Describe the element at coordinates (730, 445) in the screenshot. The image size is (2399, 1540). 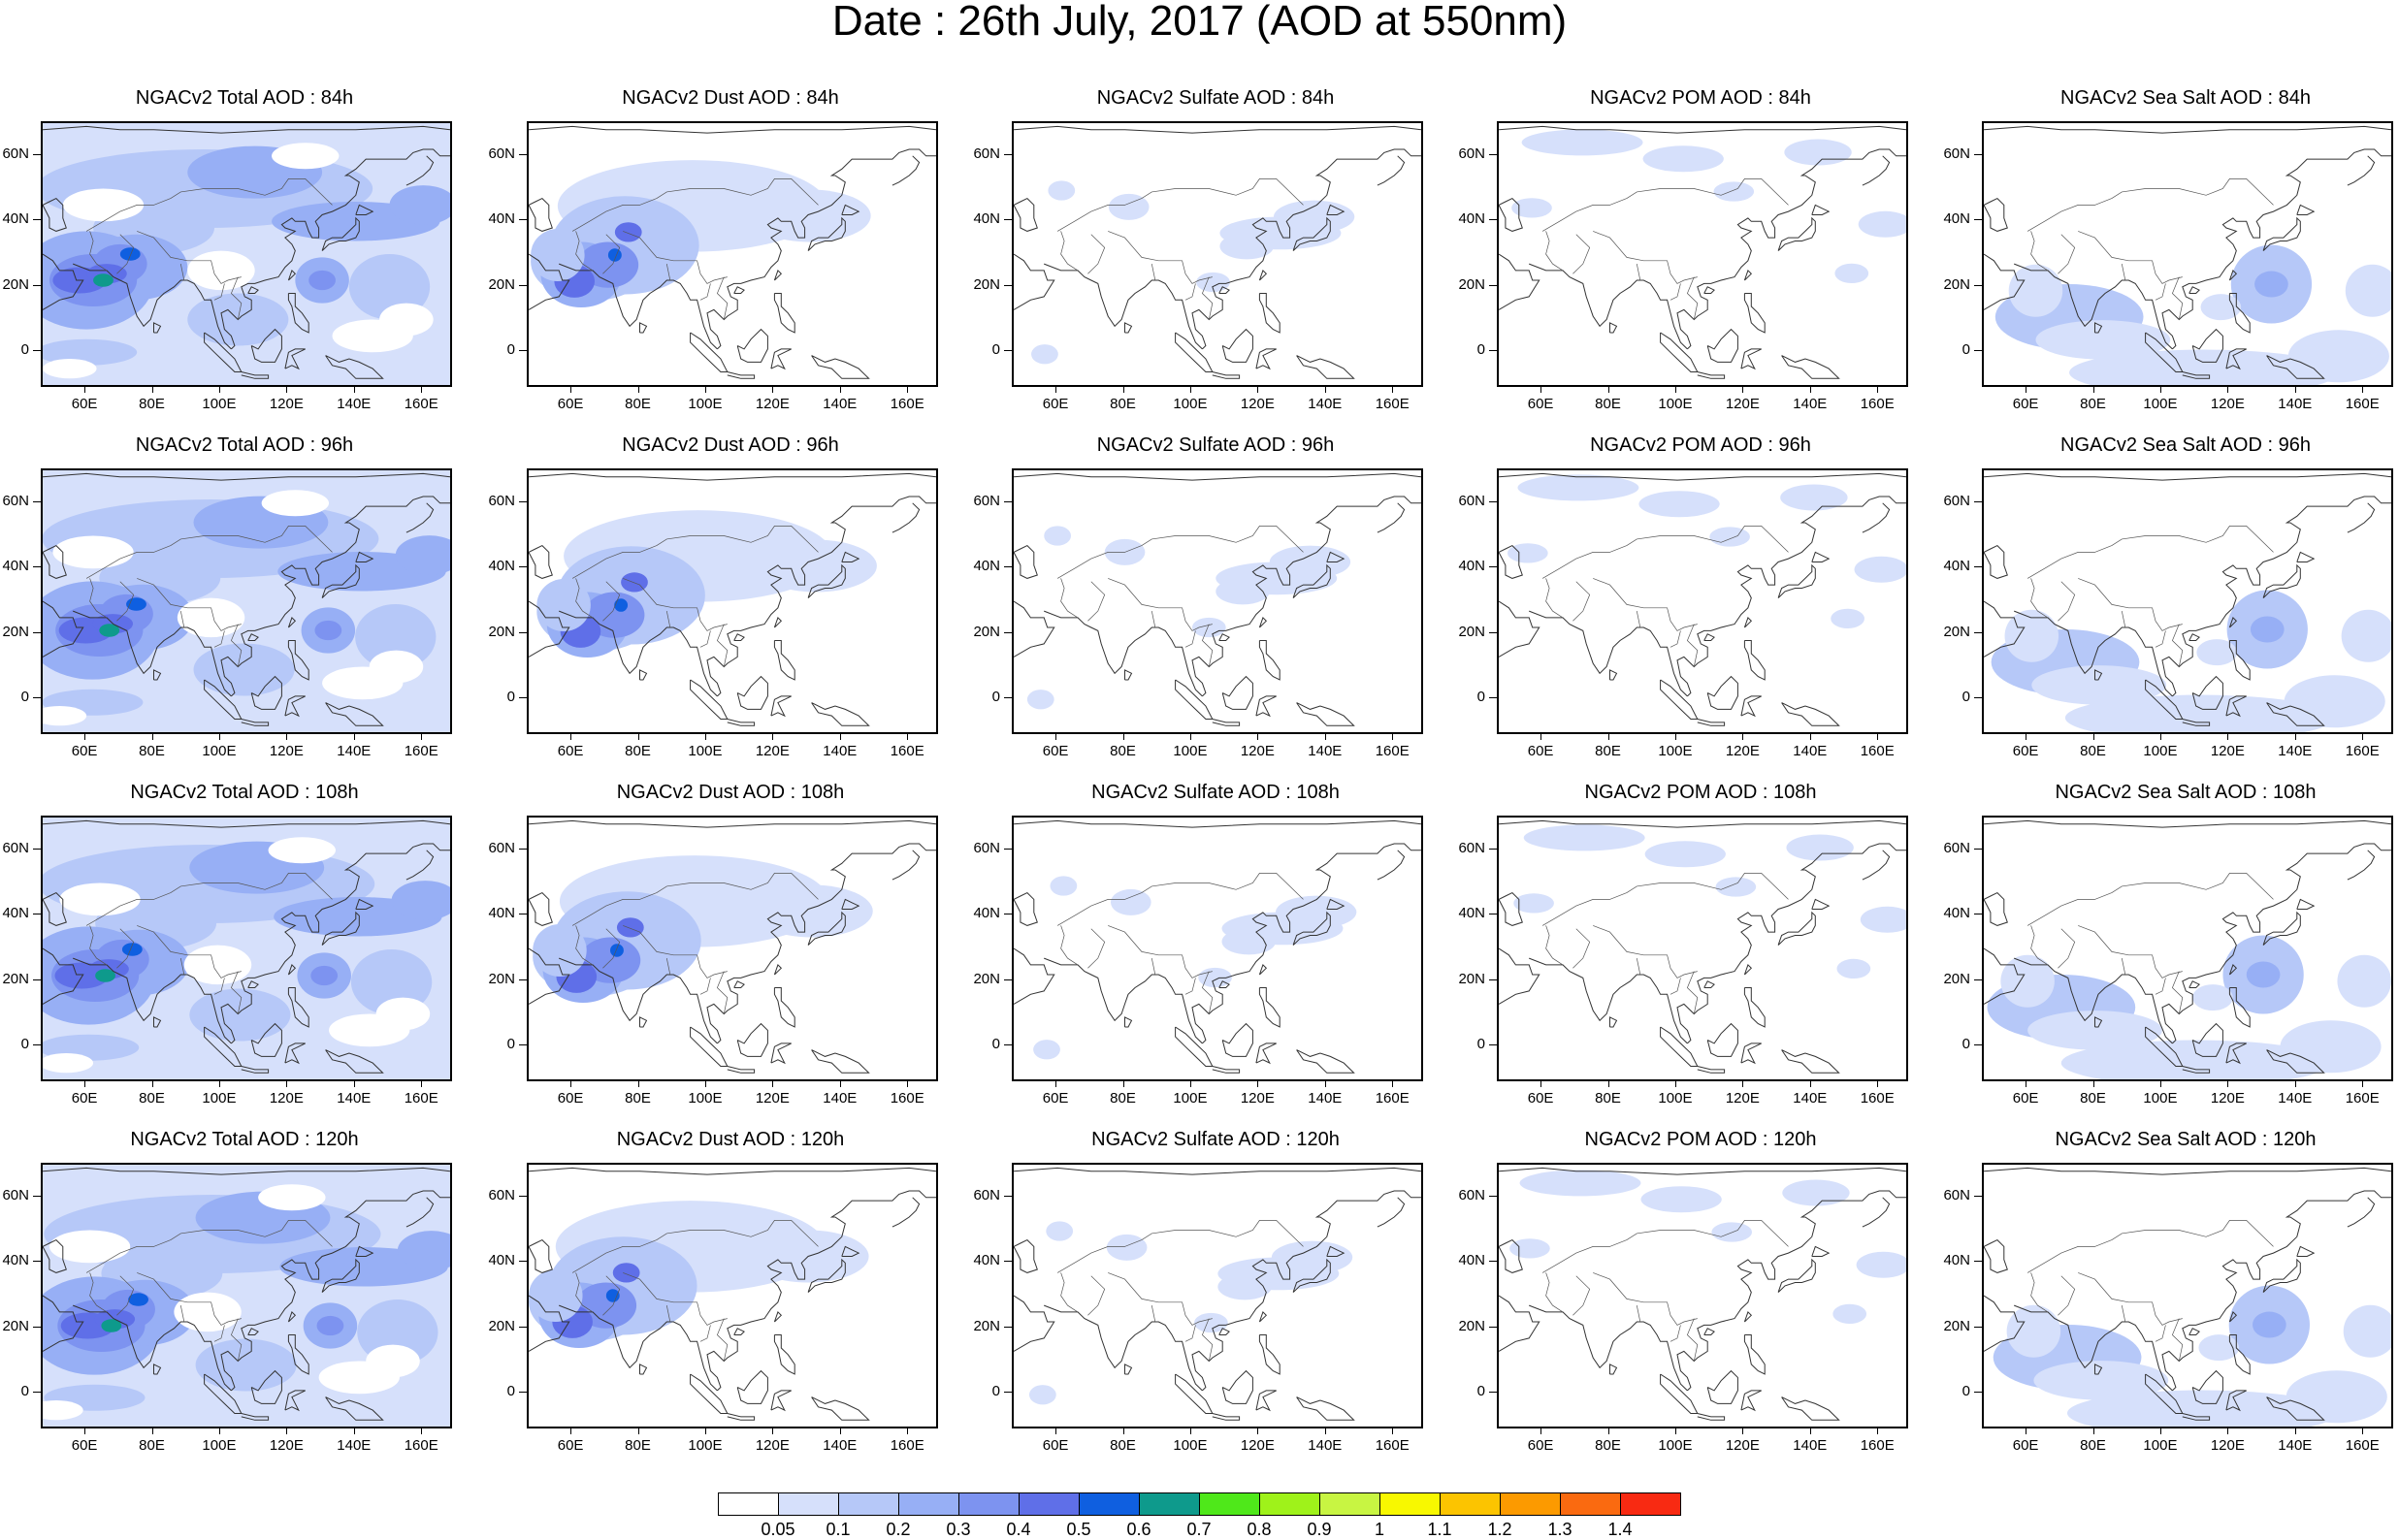
I see `panel-title: NGACv2 Dust AOD : 96h` at that location.